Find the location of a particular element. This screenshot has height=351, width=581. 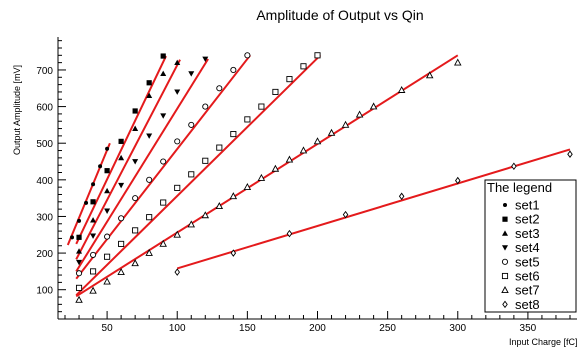

legend-marker-set2 is located at coordinates (505, 219).